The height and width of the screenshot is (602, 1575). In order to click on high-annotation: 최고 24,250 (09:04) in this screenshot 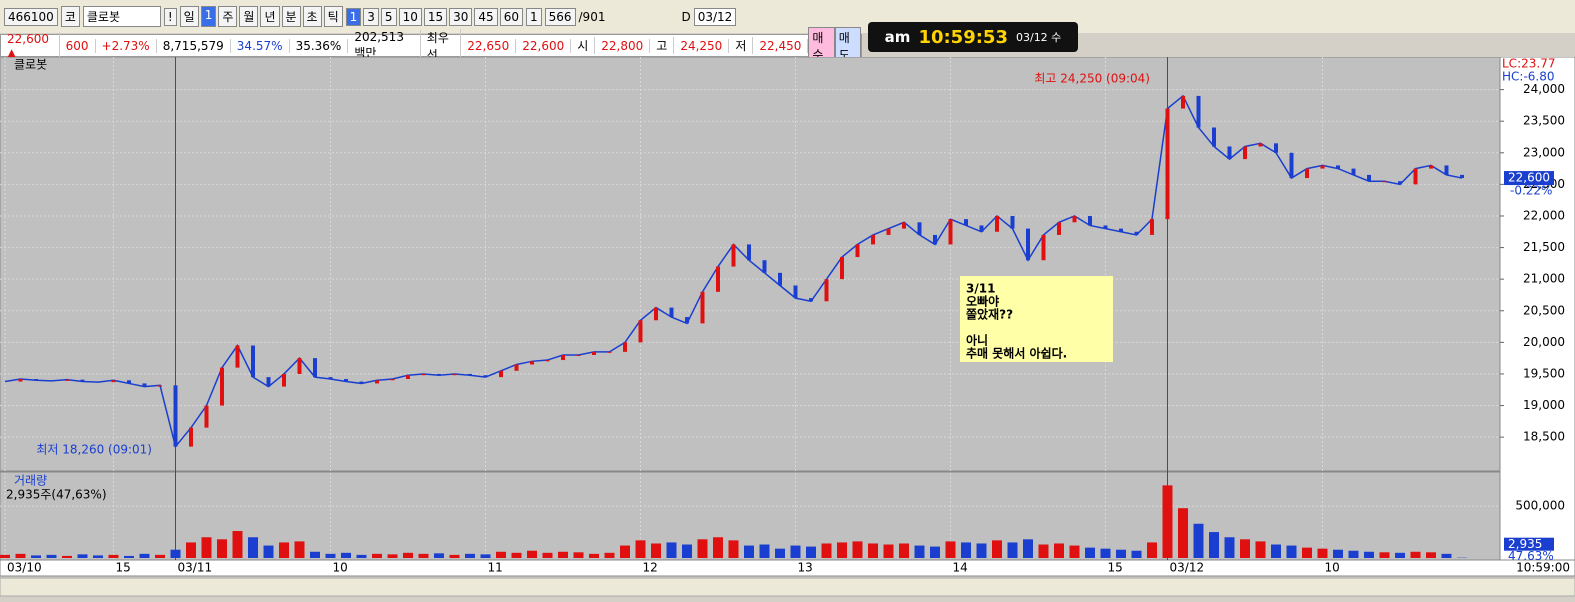, I will do `click(1092, 79)`.